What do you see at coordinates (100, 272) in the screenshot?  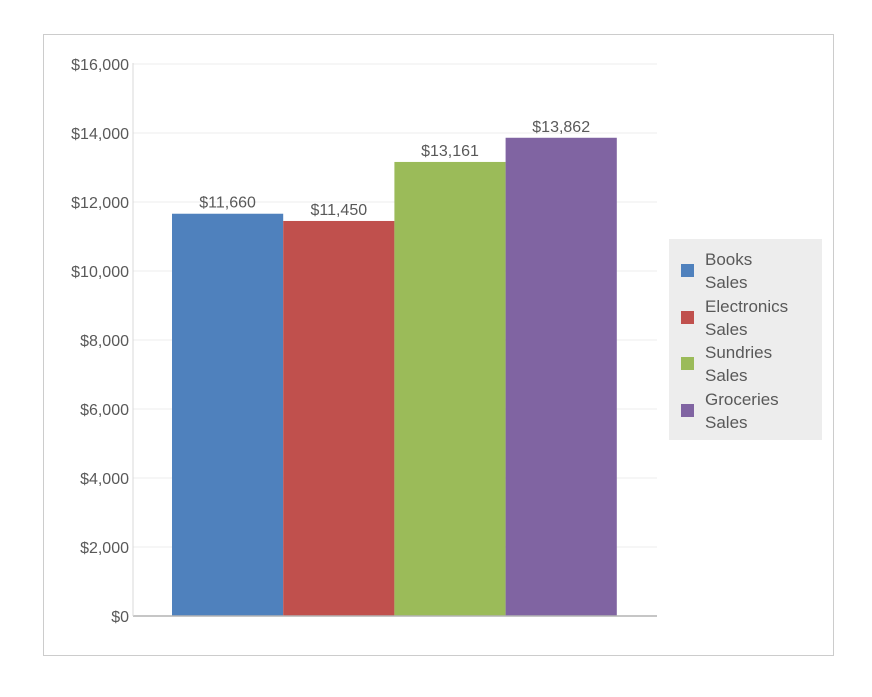 I see `y-tick-label: $10,000` at bounding box center [100, 272].